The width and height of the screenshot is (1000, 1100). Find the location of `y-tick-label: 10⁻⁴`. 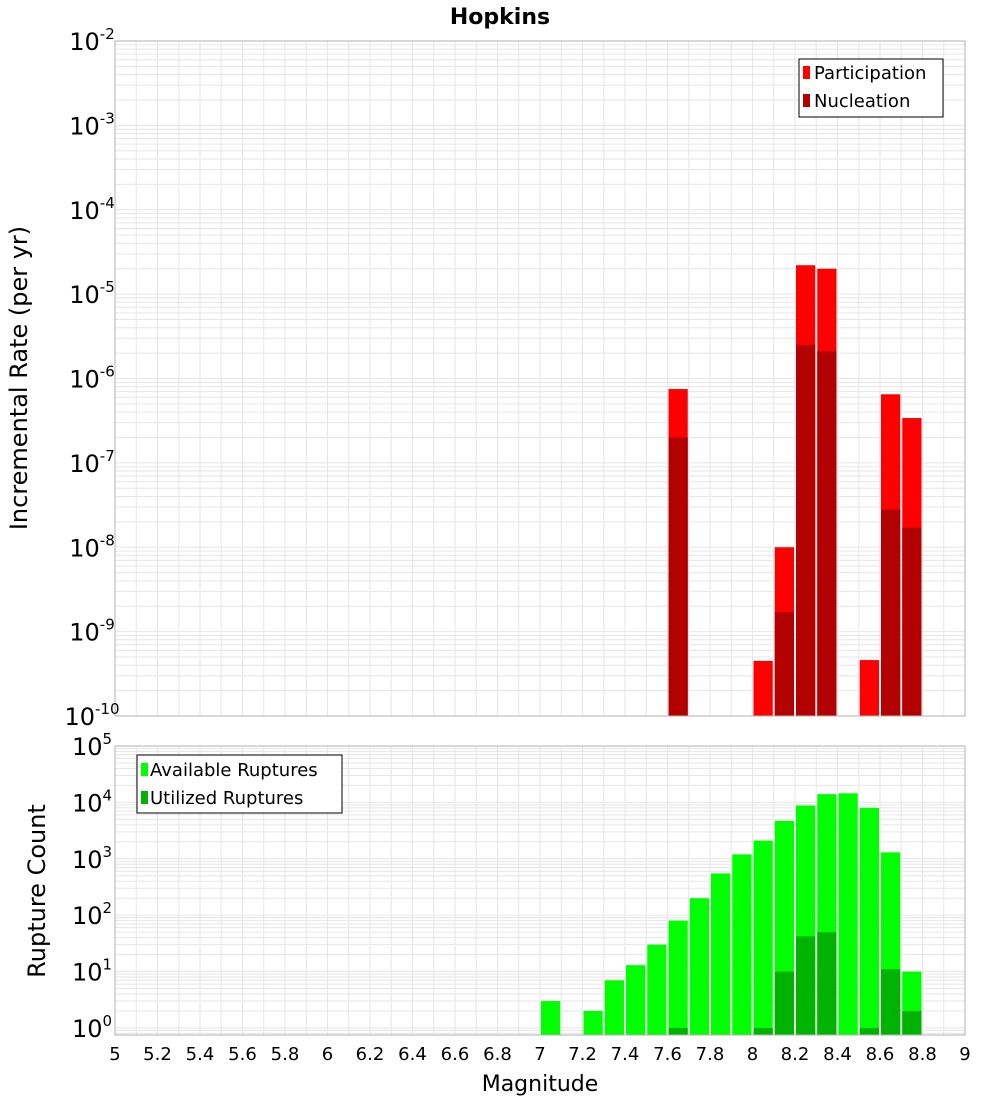

y-tick-label: 10⁻⁴ is located at coordinates (92, 209).